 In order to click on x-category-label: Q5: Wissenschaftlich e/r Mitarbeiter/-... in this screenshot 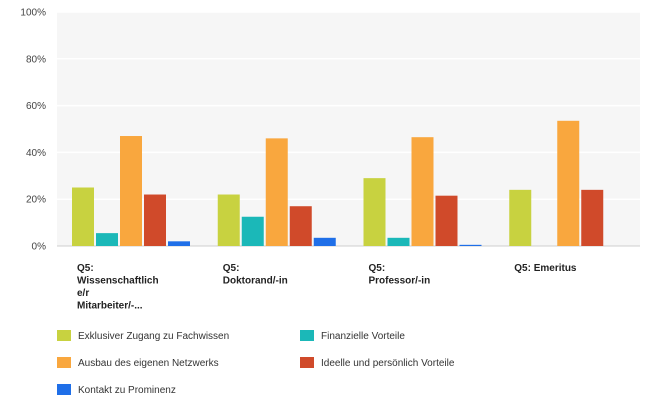, I will do `click(118, 287)`.